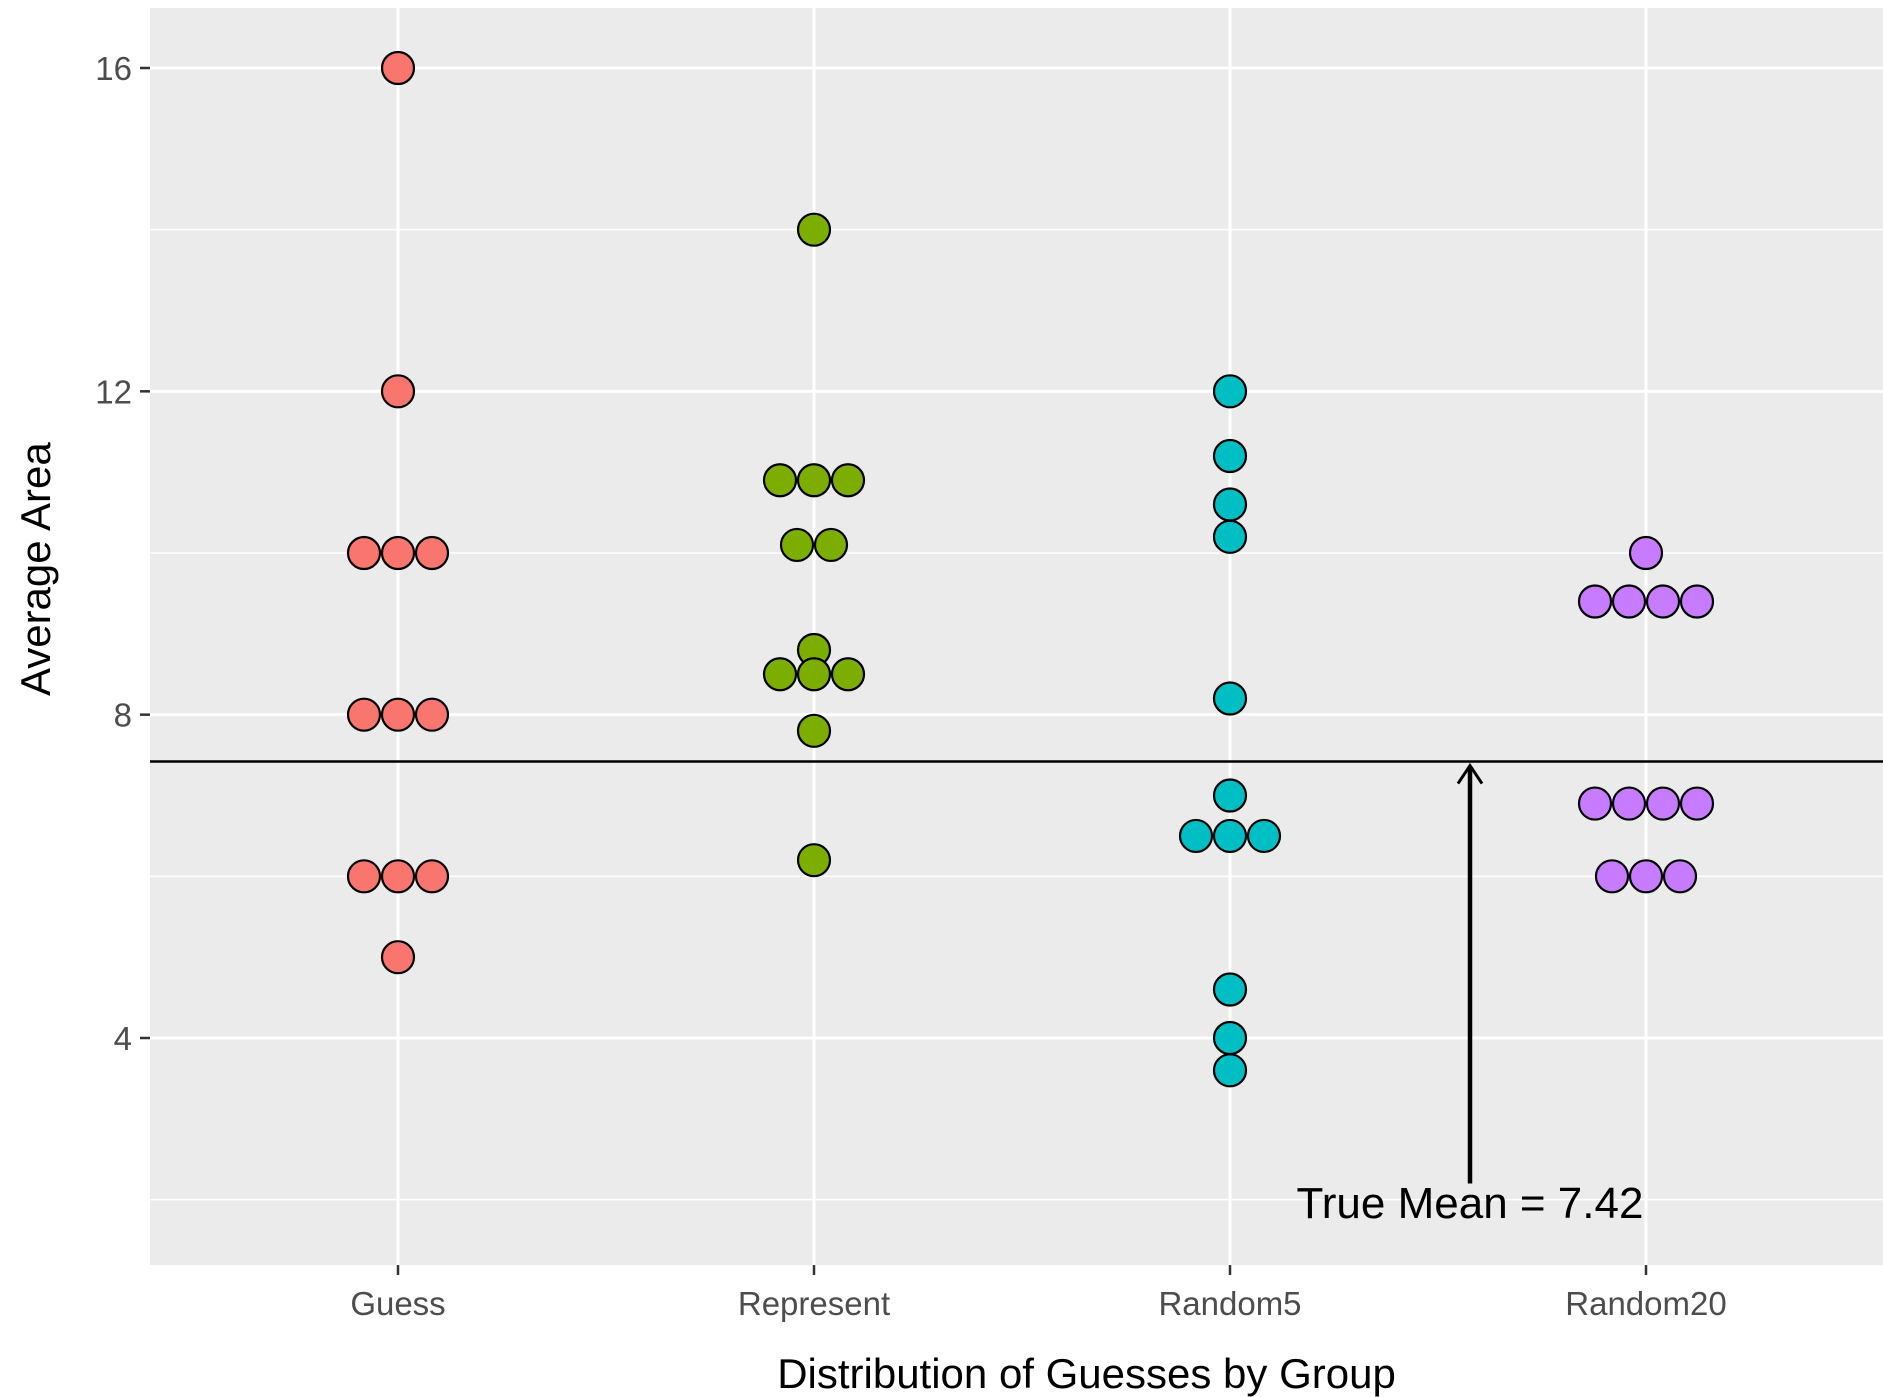 This screenshot has height=1397, width=1883. I want to click on x-tick-label: Random5, so click(1229, 1303).